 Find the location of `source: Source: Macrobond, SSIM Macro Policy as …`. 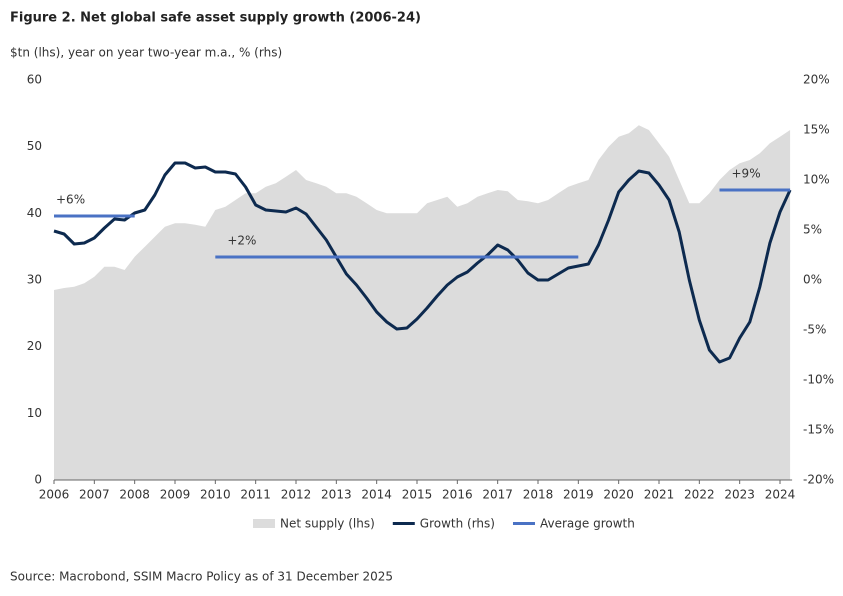

source: Source: Macrobond, SSIM Macro Policy as … is located at coordinates (201, 577).